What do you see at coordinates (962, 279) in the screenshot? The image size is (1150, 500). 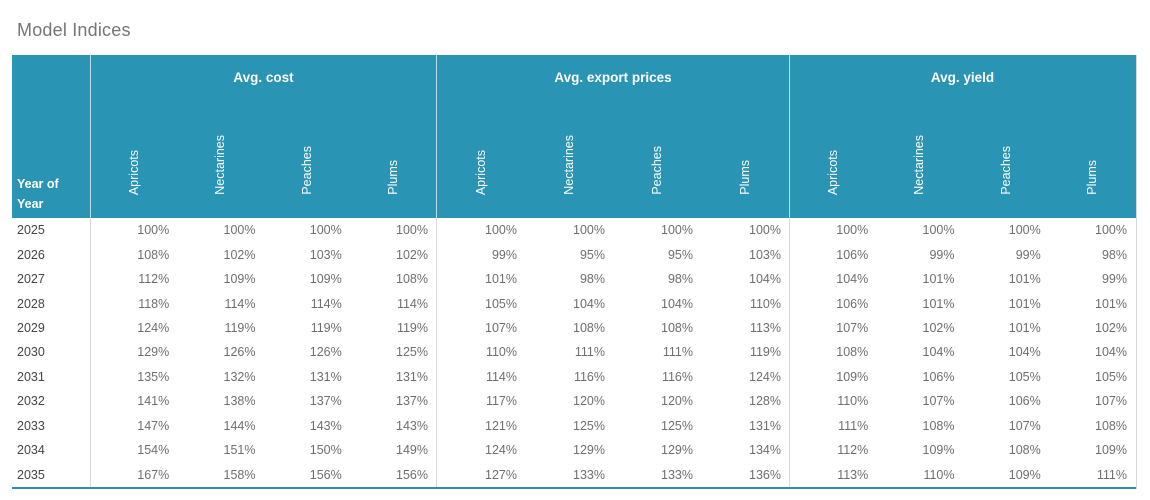 I see `group-cells-avg_yield: 104% 101% 101% 99%` at bounding box center [962, 279].